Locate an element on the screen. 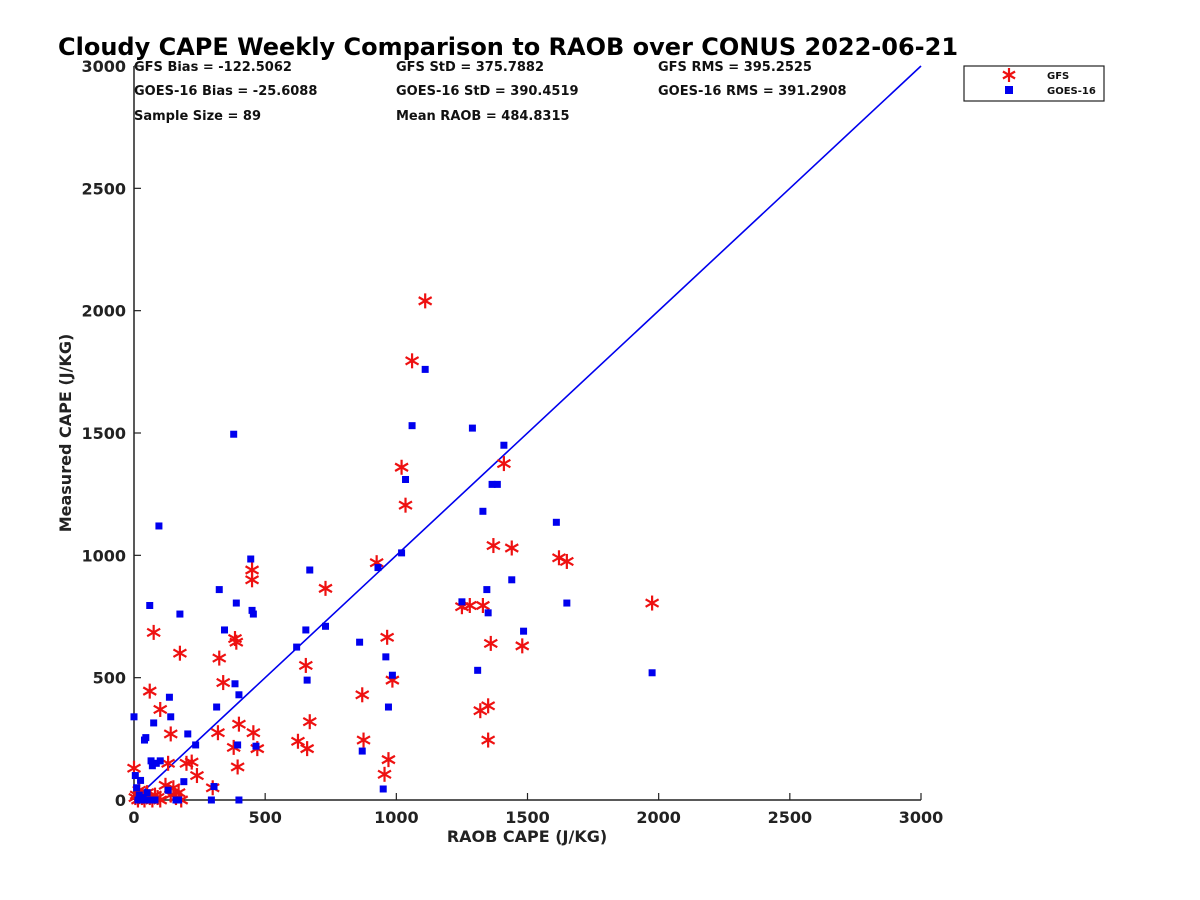  y-tick-label: 2000 is located at coordinates (103, 311).